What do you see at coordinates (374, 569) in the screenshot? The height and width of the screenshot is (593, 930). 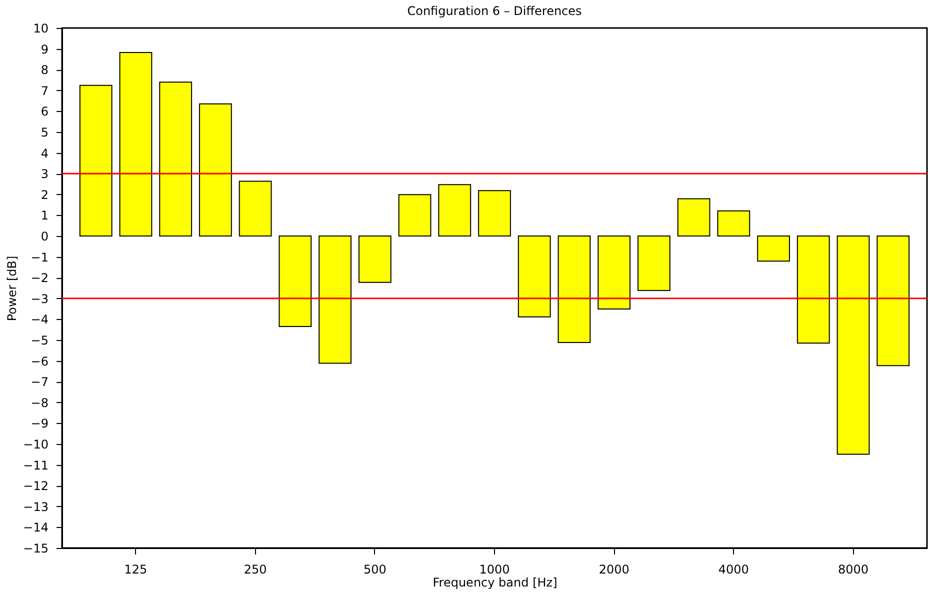 I see `x-tick-label: 500` at bounding box center [374, 569].